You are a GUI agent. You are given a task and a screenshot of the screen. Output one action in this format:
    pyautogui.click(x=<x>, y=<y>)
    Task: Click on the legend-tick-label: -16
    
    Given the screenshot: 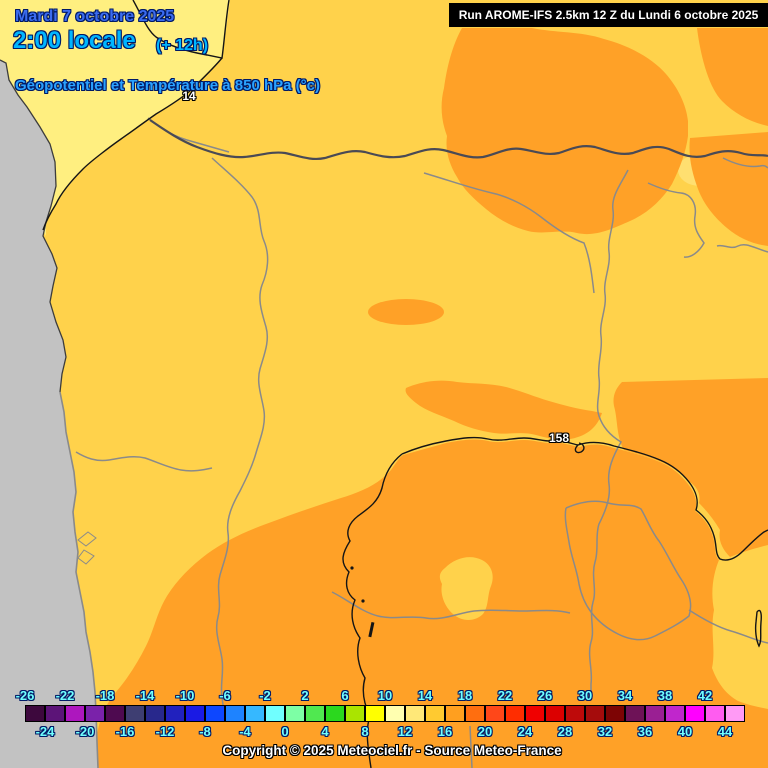 What is the action you would take?
    pyautogui.click(x=125, y=731)
    